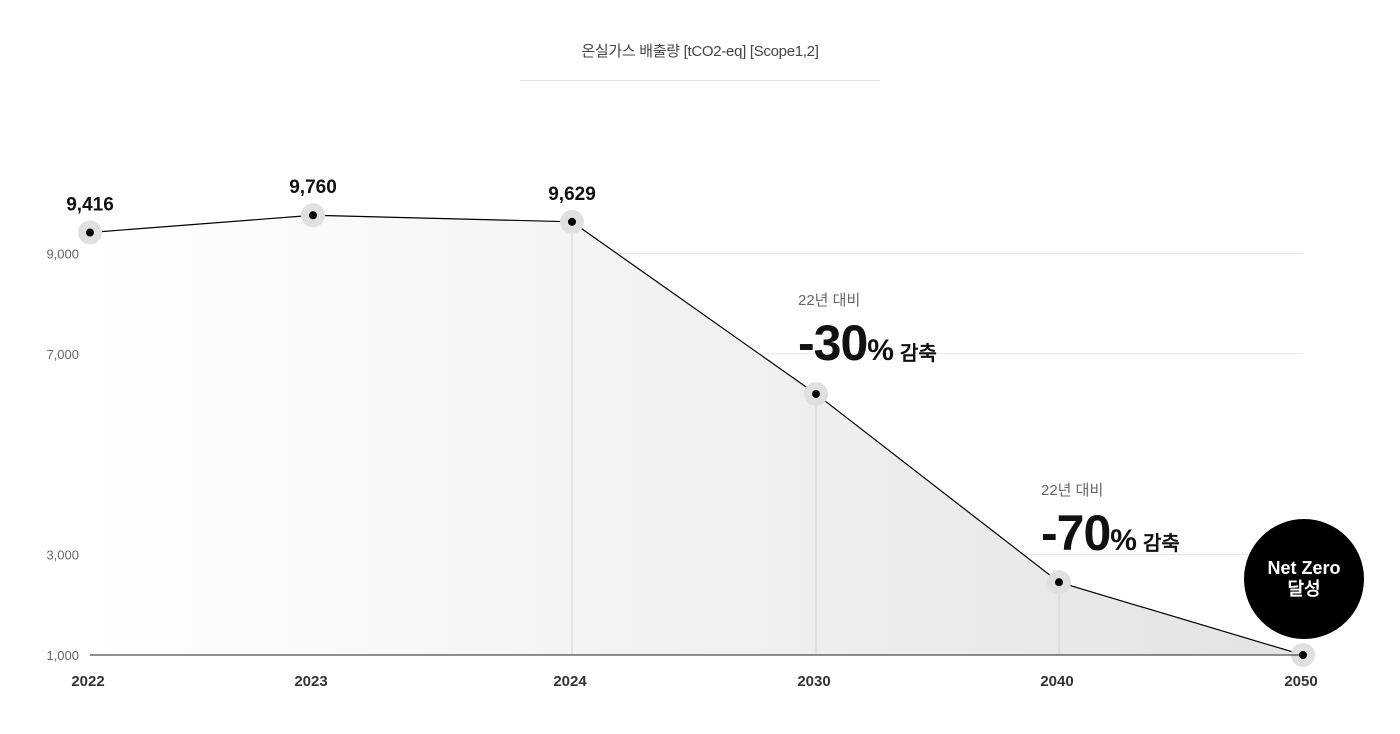 This screenshot has width=1400, height=734. Describe the element at coordinates (700, 51) in the screenshot. I see `chart-title: 온실가스 배출량 [tCO2-eq] [Scope1,2]` at that location.